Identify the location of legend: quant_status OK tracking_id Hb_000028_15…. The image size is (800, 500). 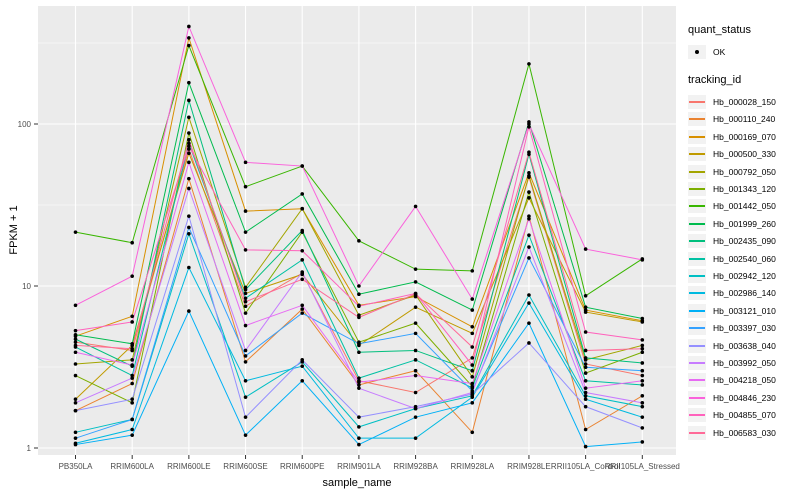
(744, 232).